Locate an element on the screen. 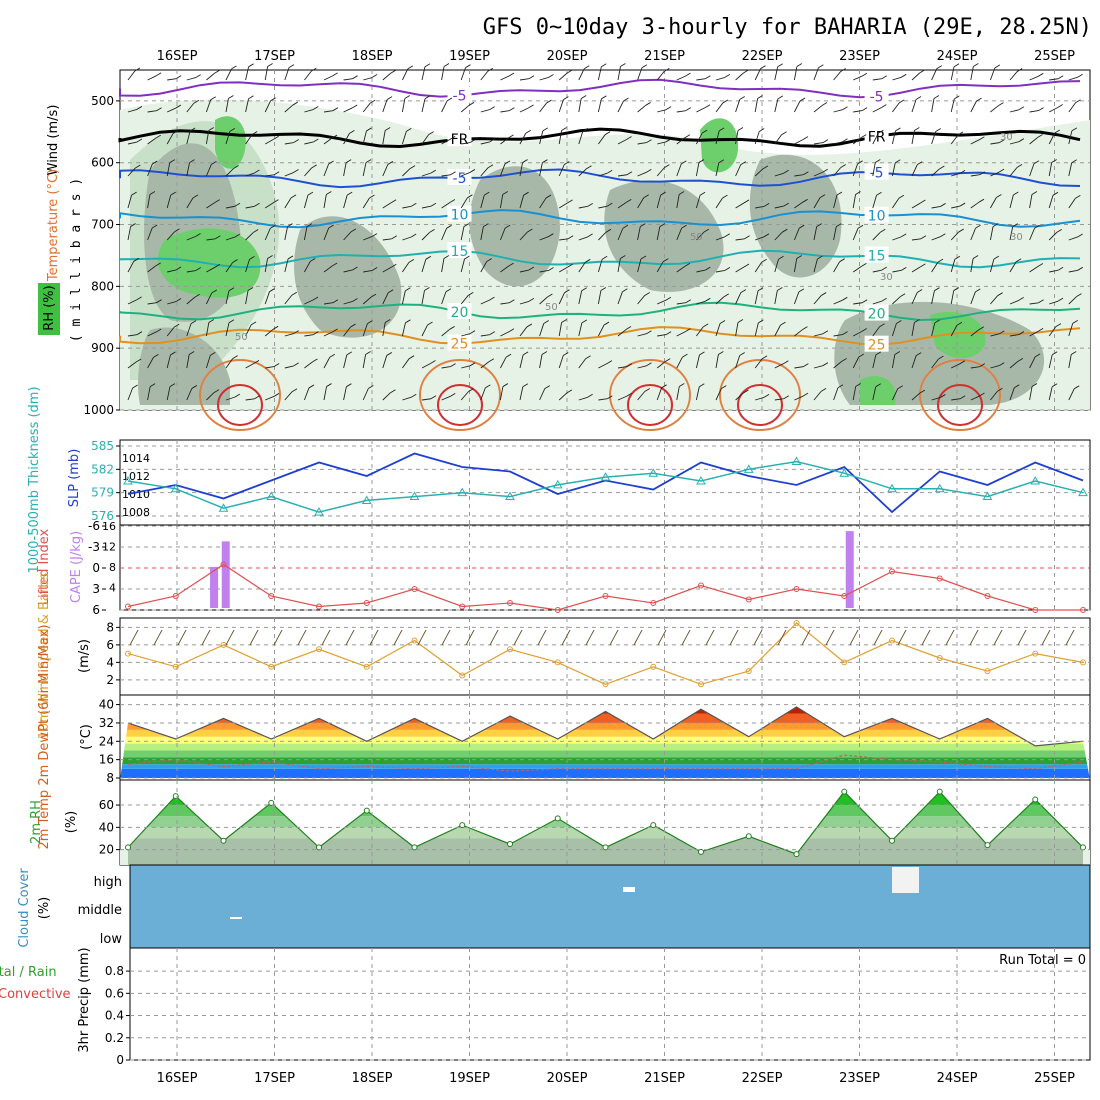 The image size is (1100, 1100). upper-air-ytick: 900 is located at coordinates (102, 348).